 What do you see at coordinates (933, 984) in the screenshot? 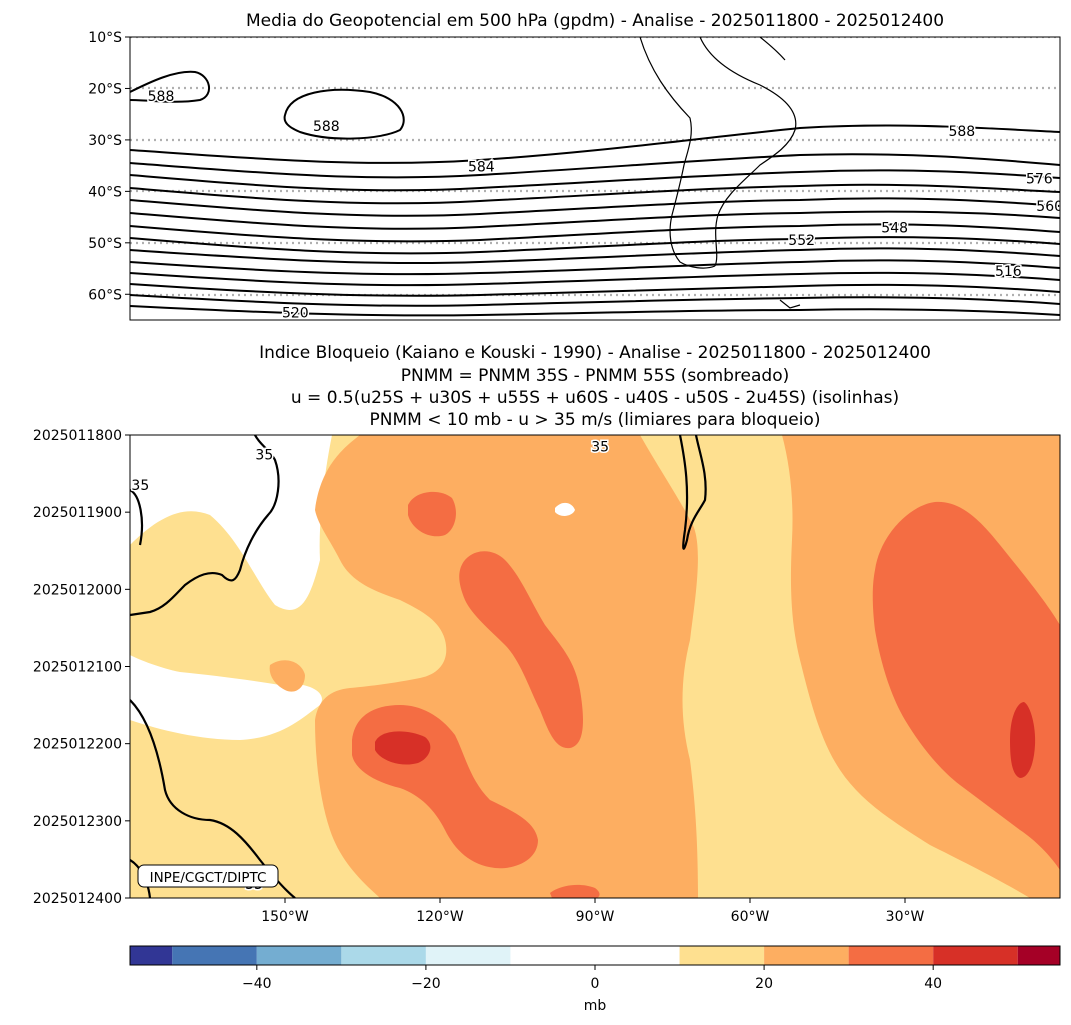
I see `colorbar-tick-label: 40` at bounding box center [933, 984].